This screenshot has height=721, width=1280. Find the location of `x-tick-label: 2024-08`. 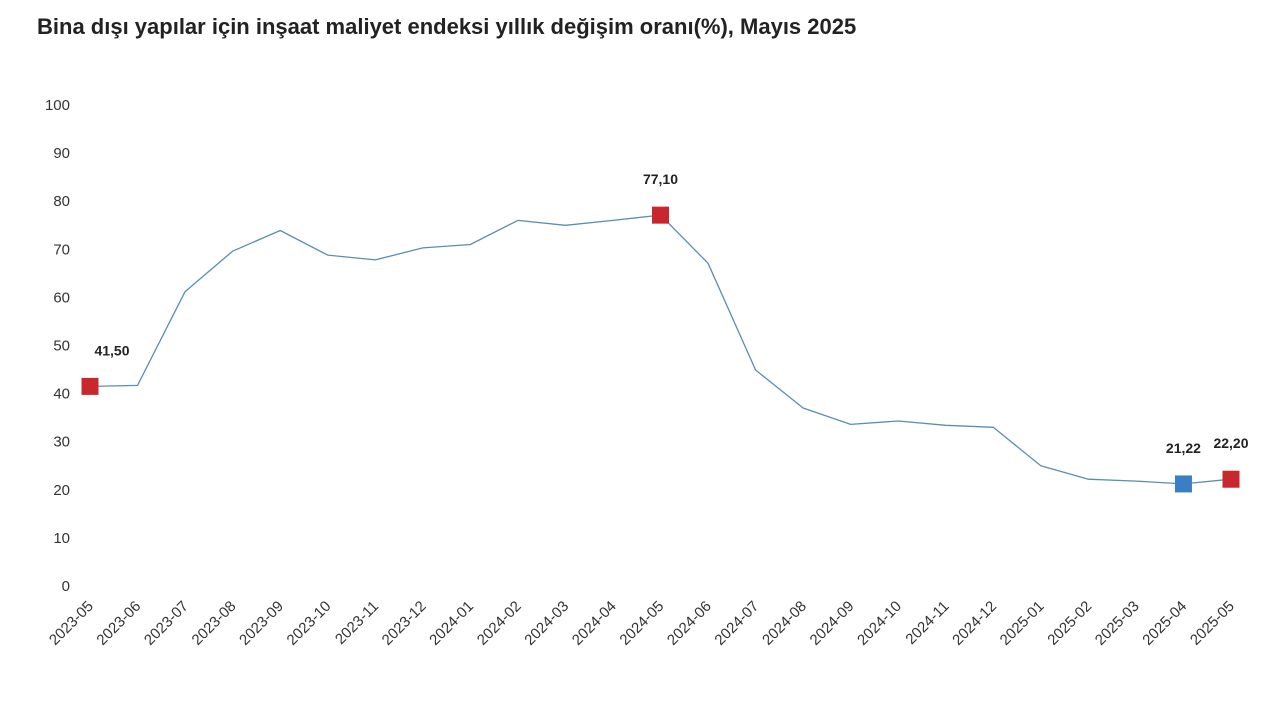

x-tick-label: 2024-08 is located at coordinates (784, 623).